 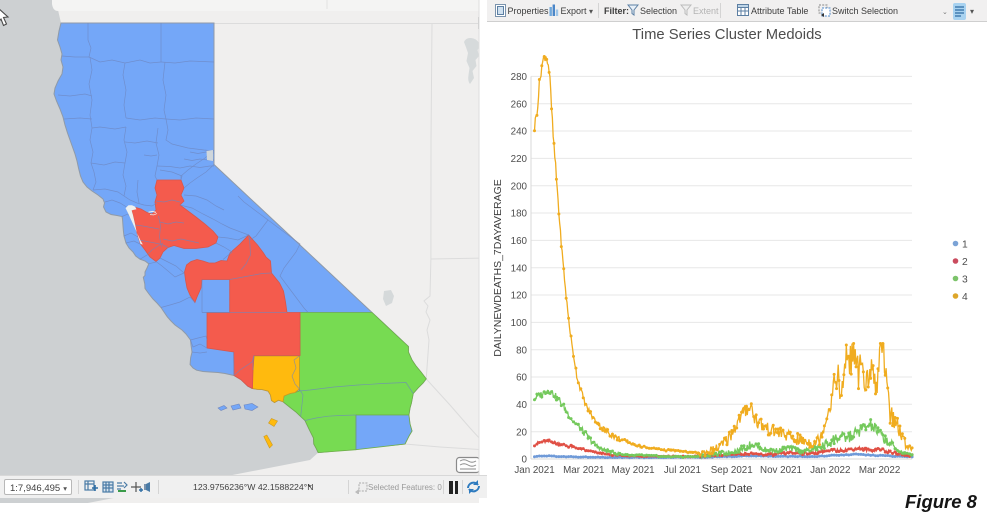 What do you see at coordinates (583, 470) in the screenshot?
I see `svg-text: Mar 2021` at bounding box center [583, 470].